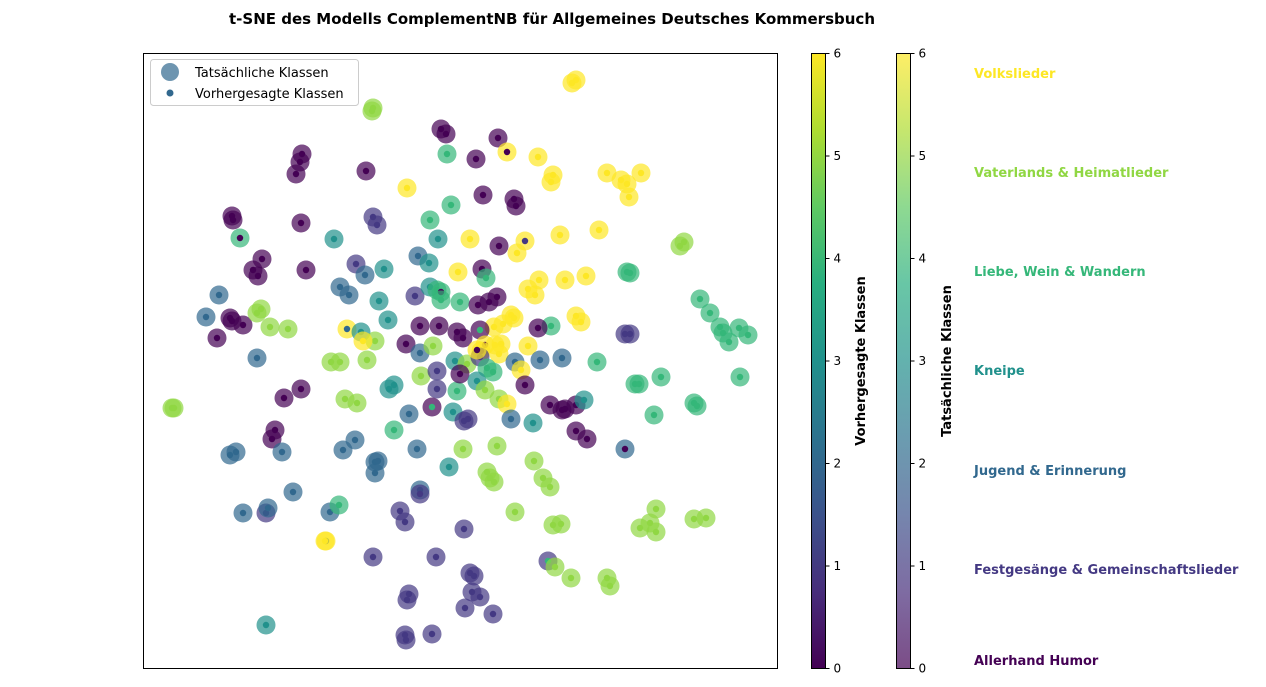 This screenshot has width=1266, height=687. What do you see at coordinates (923, 566) in the screenshot?
I see `colorbar-actual-tick-label: 1` at bounding box center [923, 566].